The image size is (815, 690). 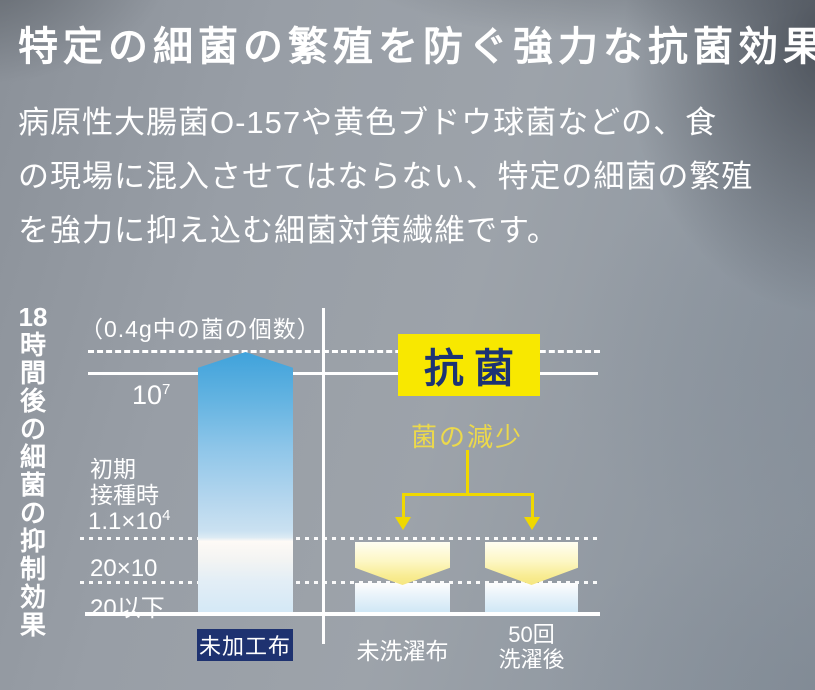 What do you see at coordinates (402, 598) in the screenshot?
I see `bar-unwashed-cloth` at bounding box center [402, 598].